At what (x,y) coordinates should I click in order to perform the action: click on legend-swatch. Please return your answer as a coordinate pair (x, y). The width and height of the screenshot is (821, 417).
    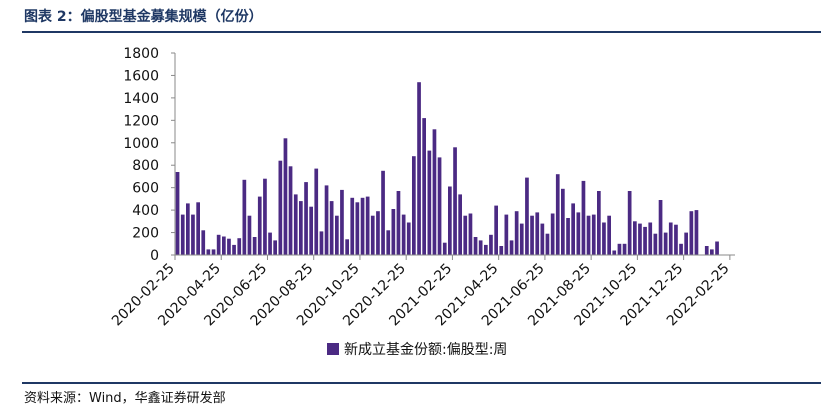
    Looking at the image, I should click on (333, 349).